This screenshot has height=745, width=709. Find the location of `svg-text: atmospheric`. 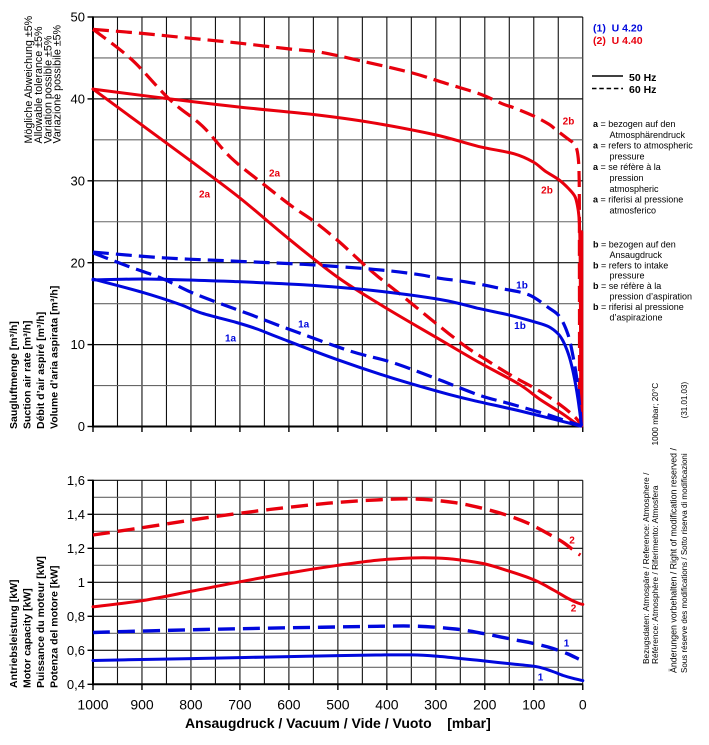

svg-text: atmospheric is located at coordinates (635, 189).